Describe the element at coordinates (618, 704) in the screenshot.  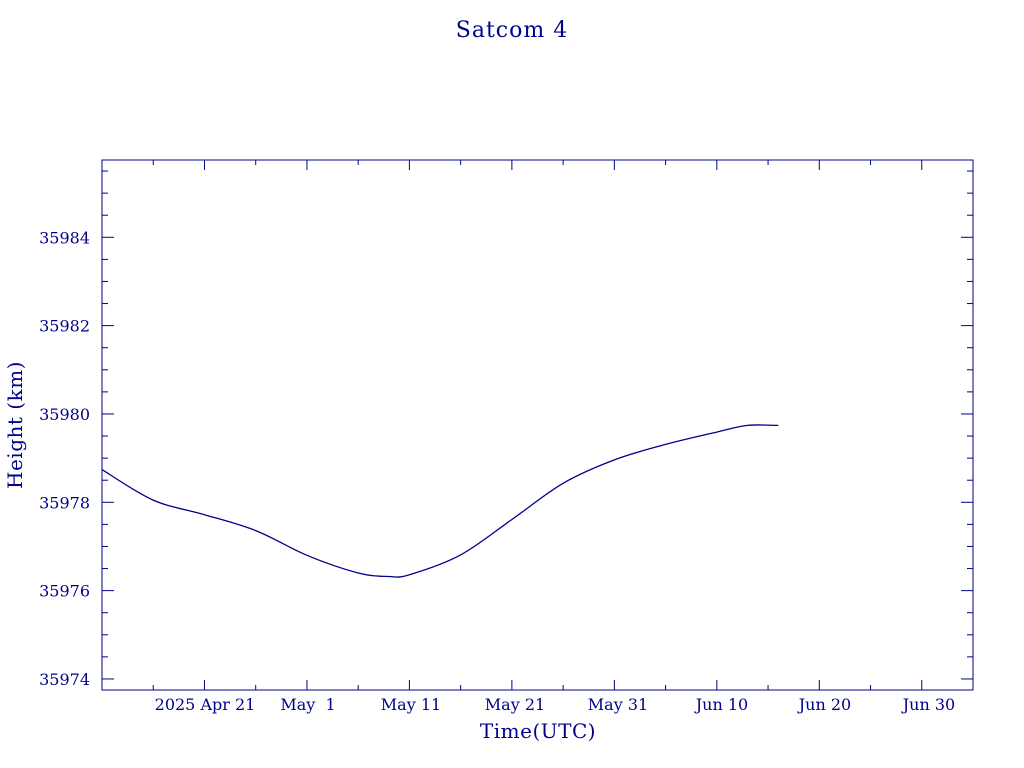
I see `x-tick-label: May 31` at that location.